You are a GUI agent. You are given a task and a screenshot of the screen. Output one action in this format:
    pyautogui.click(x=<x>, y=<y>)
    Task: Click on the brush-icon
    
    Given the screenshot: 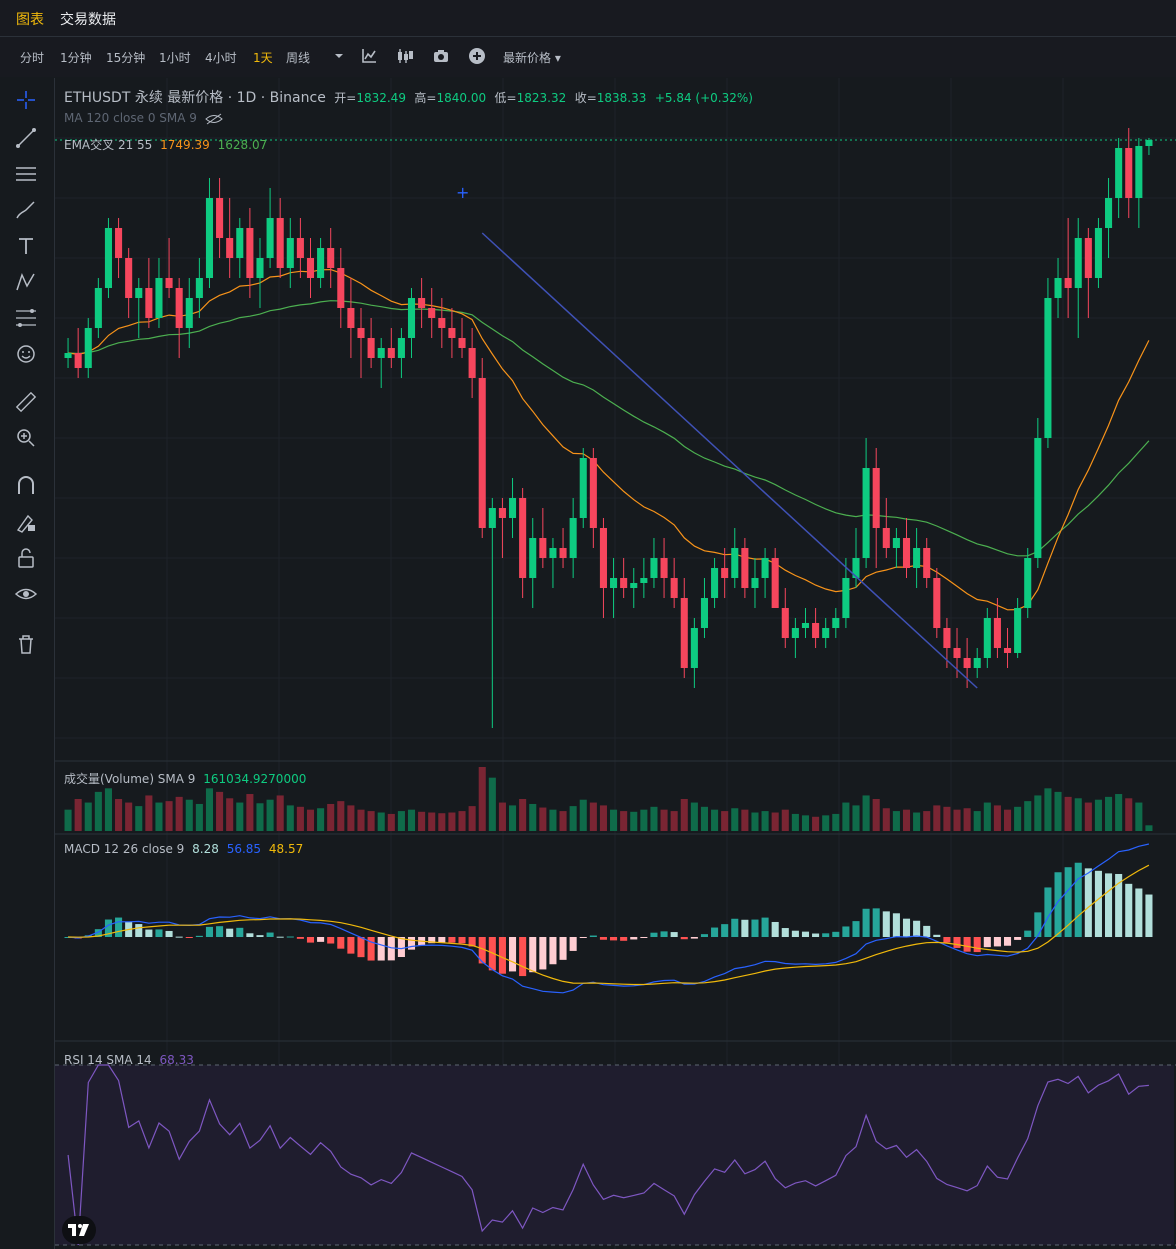 What is the action you would take?
    pyautogui.click(x=26, y=210)
    